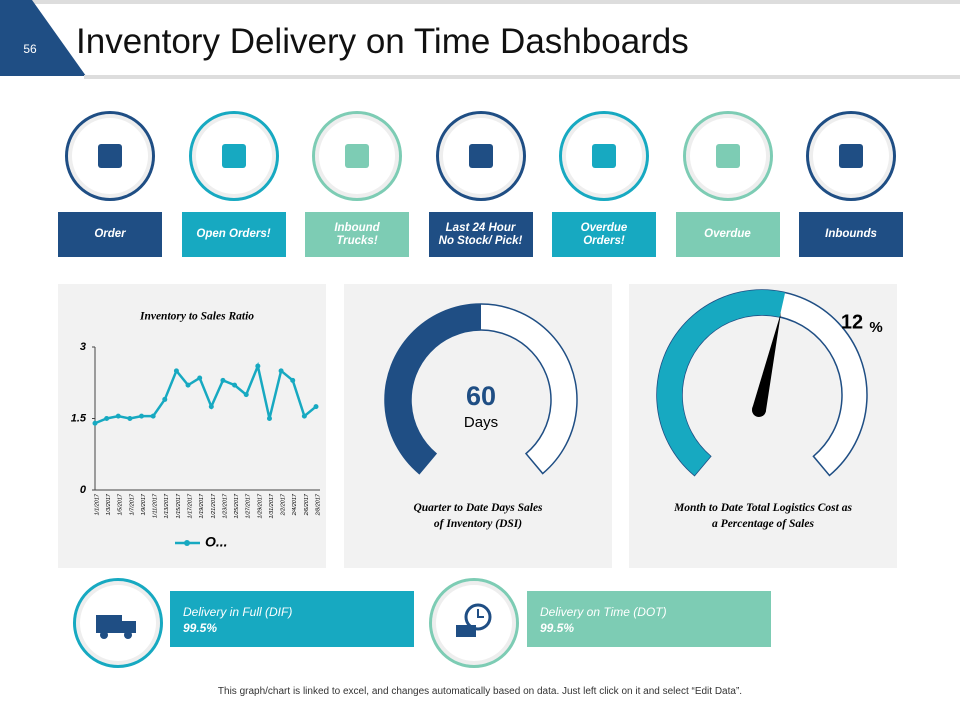 The image size is (960, 720). I want to click on x-tick-label: 1/9/2017, so click(144, 504).